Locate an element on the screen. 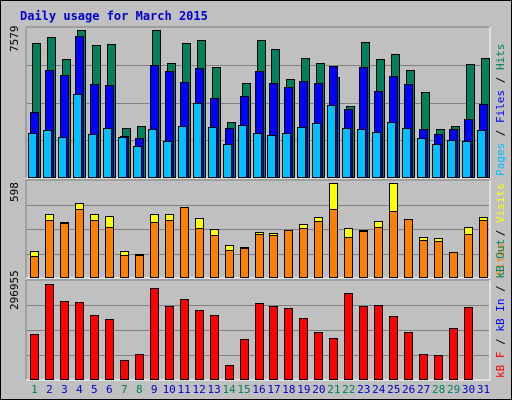 This screenshot has height=400, width=512. legend-pages: Pages is located at coordinates (500, 159).